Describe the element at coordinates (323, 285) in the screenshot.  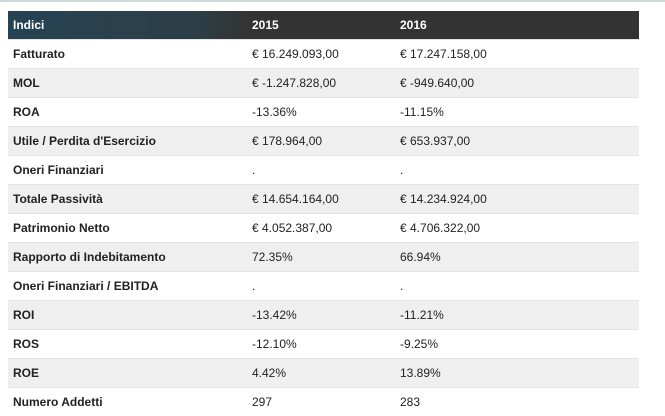
I see `table-row: Oneri Finanziari / EBITDA..` at that location.